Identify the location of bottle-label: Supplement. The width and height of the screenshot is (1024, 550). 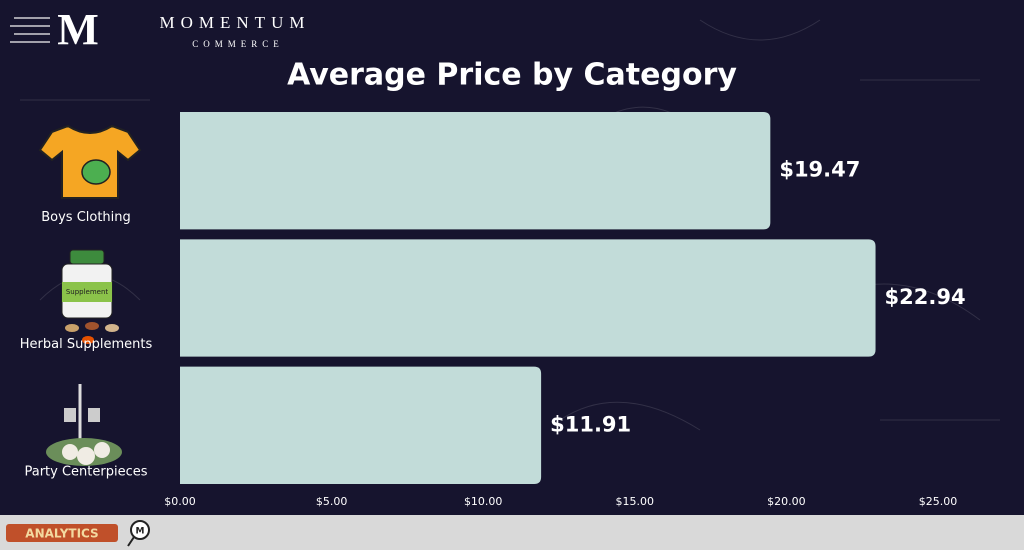
(87, 292).